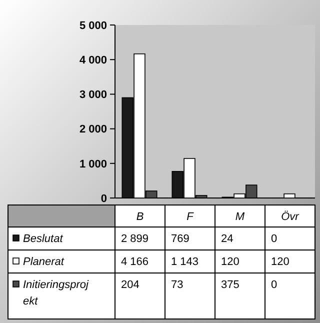  Describe the element at coordinates (56, 293) in the screenshot. I see `legend-label: Initieringsprojekt` at that location.